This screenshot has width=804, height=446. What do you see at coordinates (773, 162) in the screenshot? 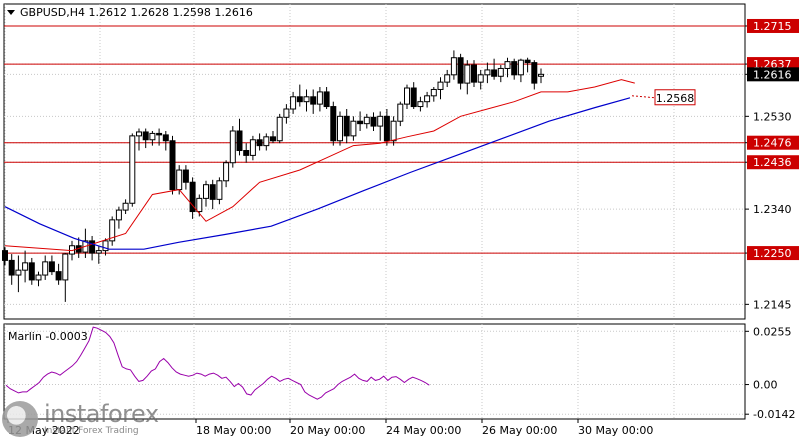
I see `level-price-marker` at bounding box center [773, 162].